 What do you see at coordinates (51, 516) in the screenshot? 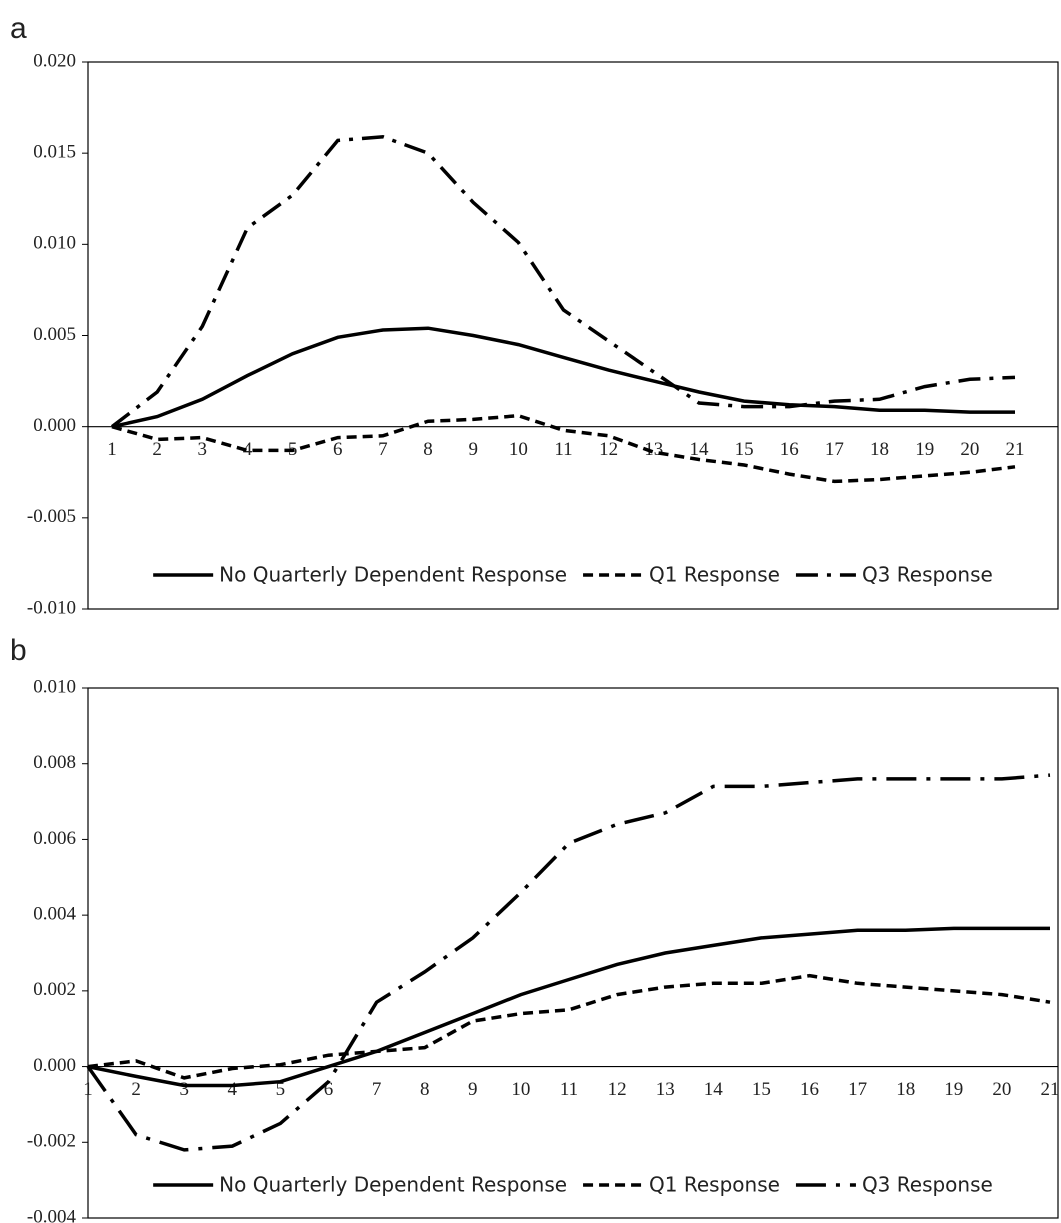
I see `y-tick-label: -0.005` at bounding box center [51, 516].